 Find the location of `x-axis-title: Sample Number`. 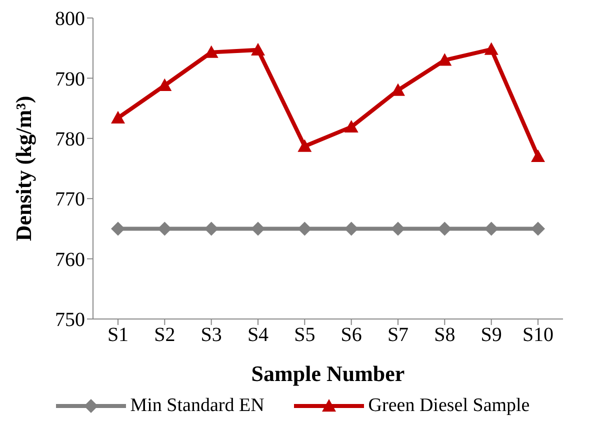

x-axis-title: Sample Number is located at coordinates (328, 373).